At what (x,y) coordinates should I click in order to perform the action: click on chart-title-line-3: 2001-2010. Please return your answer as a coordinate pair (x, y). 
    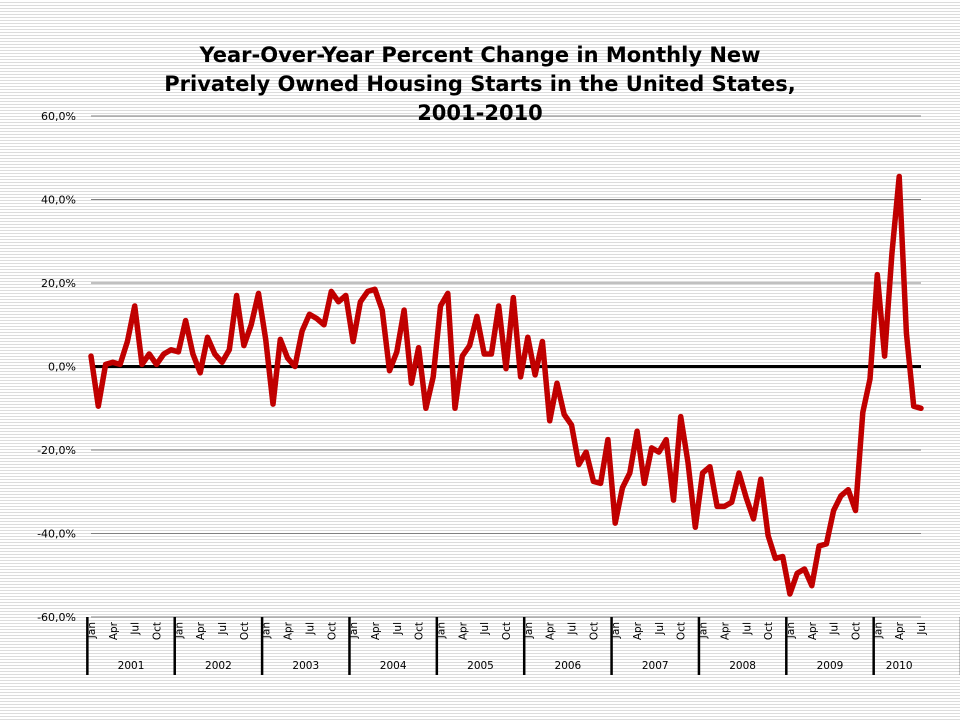
    Looking at the image, I should click on (480, 113).